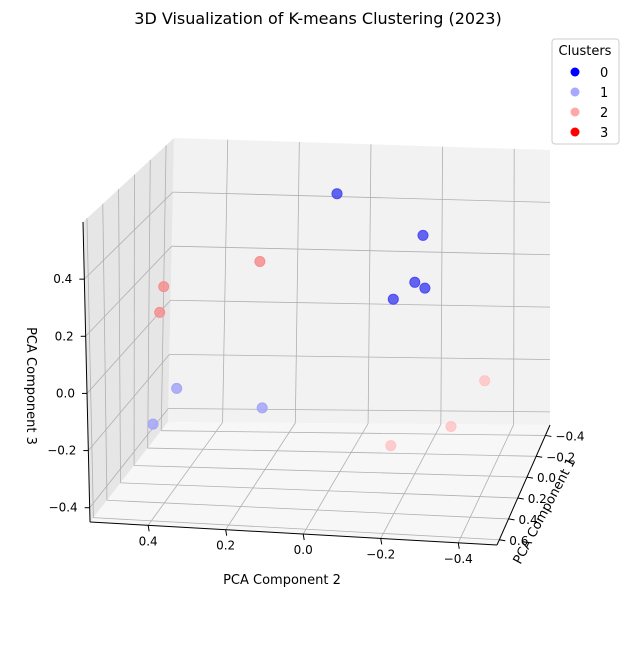  What do you see at coordinates (65, 393) in the screenshot?
I see `z-tick-label: 0.0` at bounding box center [65, 393].